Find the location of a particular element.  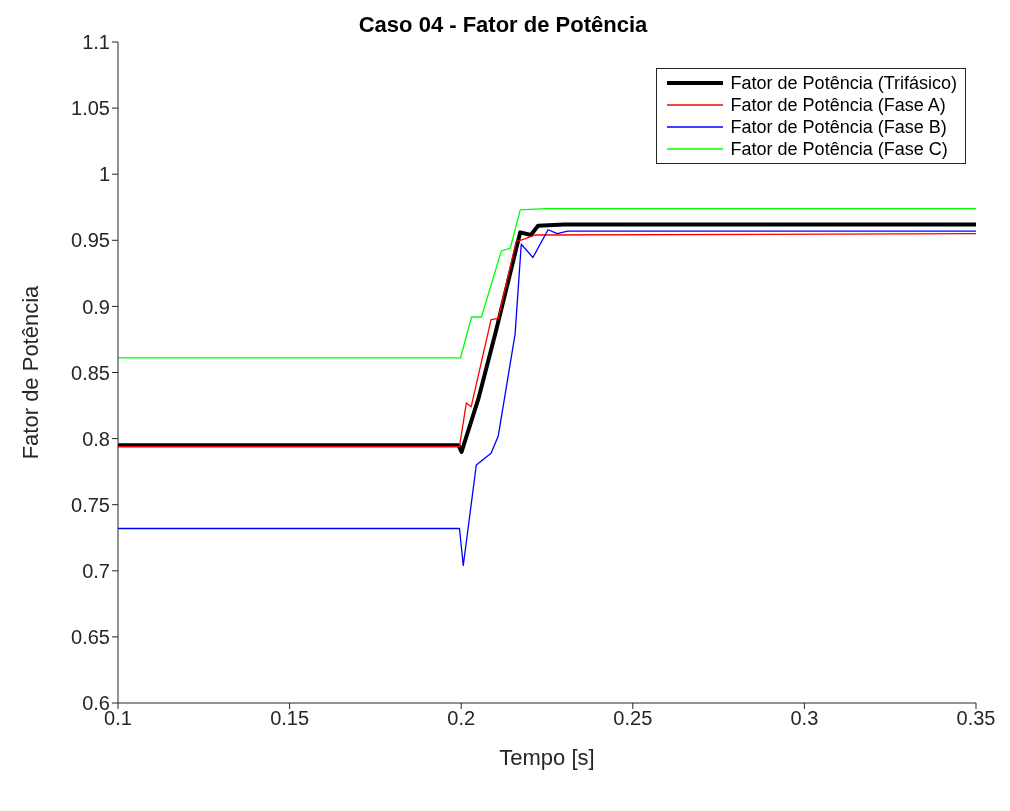

y-tick-label: 1.1 is located at coordinates (96, 42).